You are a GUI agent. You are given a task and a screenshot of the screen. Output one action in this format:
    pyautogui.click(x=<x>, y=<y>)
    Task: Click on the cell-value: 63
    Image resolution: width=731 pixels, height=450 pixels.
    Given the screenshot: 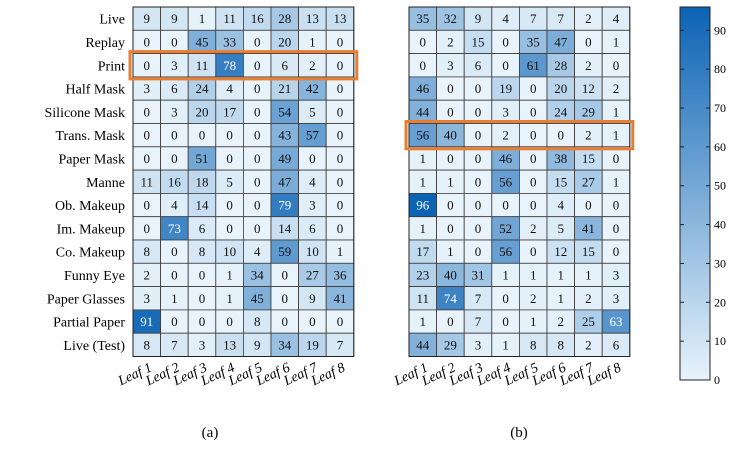 What is the action you would take?
    pyautogui.click(x=616, y=321)
    